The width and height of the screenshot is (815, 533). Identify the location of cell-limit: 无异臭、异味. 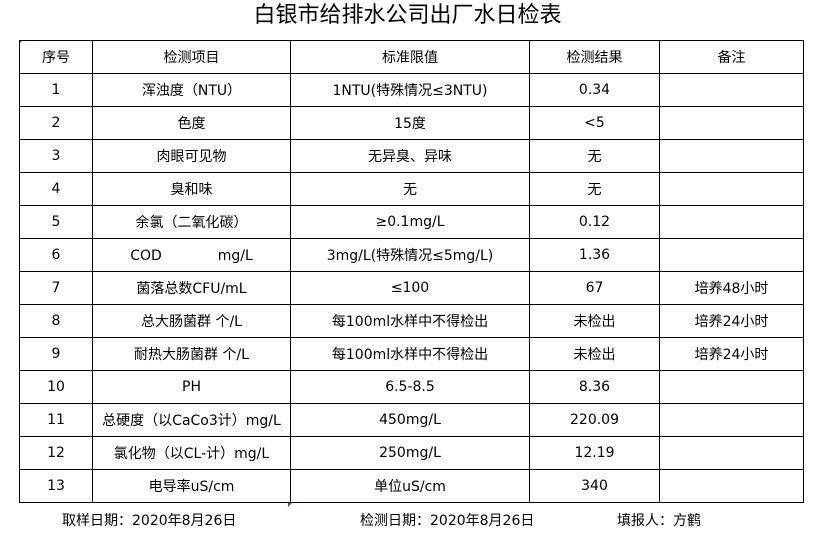
(410, 156).